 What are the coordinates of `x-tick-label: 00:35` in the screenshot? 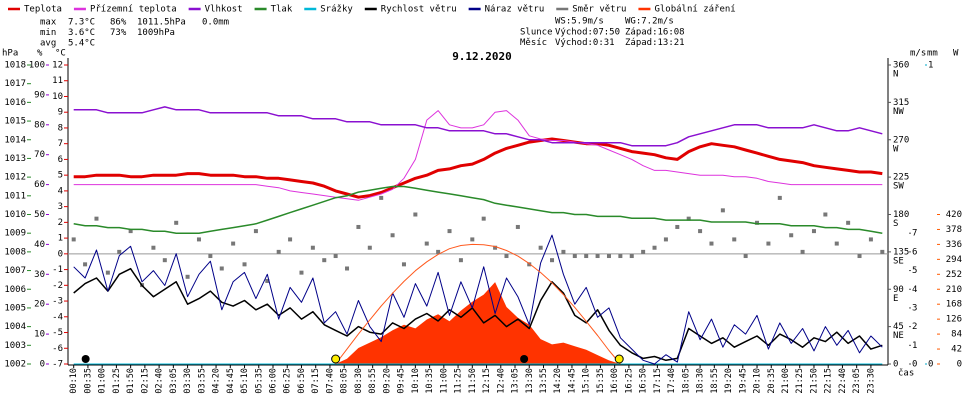 It's located at (88, 381).